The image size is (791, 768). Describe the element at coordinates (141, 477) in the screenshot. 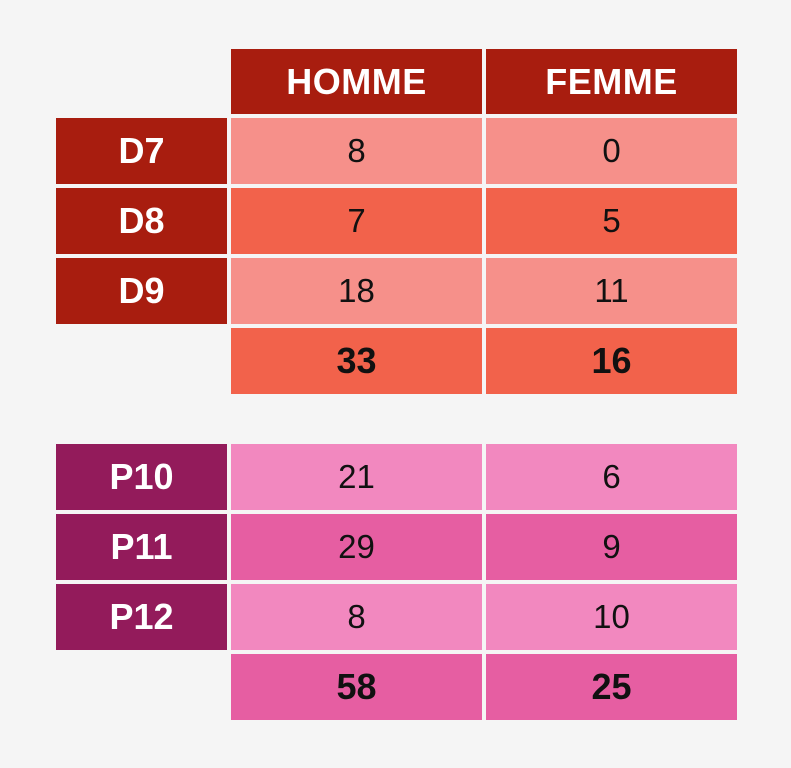

I see `row-label-p10: P10` at that location.